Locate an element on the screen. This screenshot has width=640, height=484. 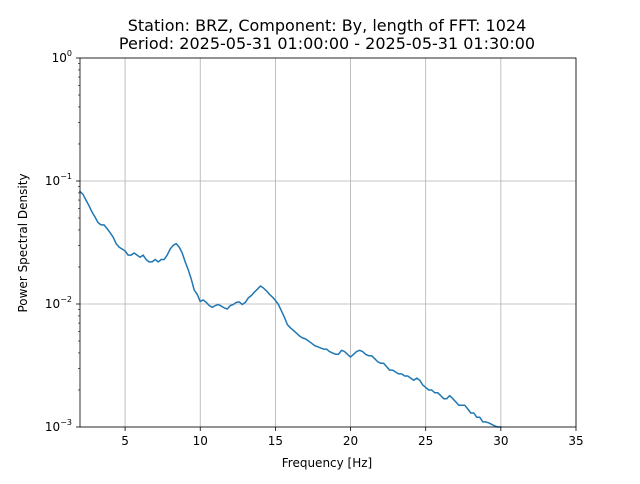
y-tick-label-exponent: −1 is located at coordinates (66, 176).